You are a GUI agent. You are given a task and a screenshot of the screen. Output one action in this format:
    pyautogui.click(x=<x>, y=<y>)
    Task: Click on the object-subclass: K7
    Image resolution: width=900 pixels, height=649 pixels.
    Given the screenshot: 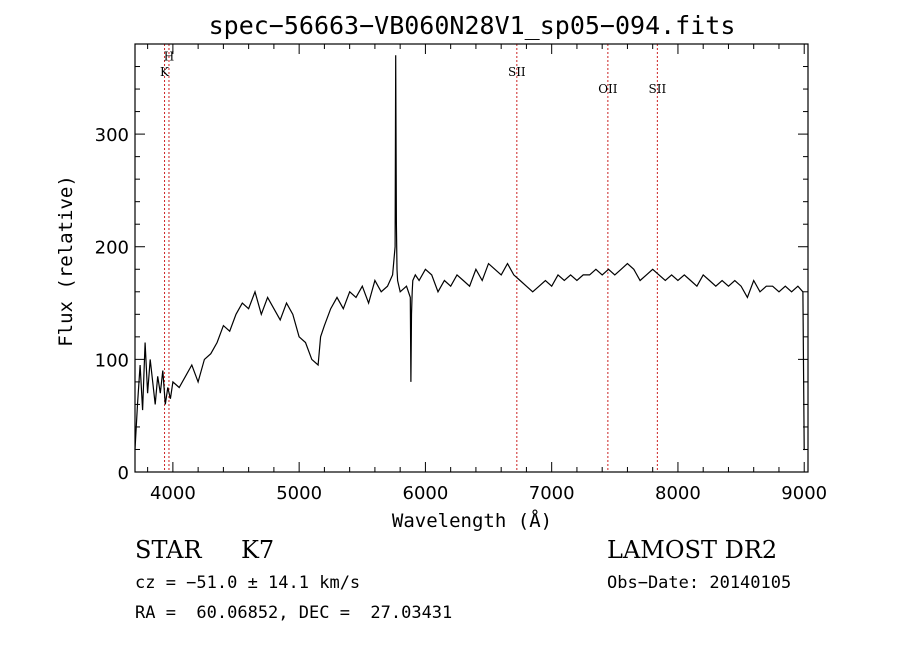 What is the action you would take?
    pyautogui.click(x=258, y=550)
    